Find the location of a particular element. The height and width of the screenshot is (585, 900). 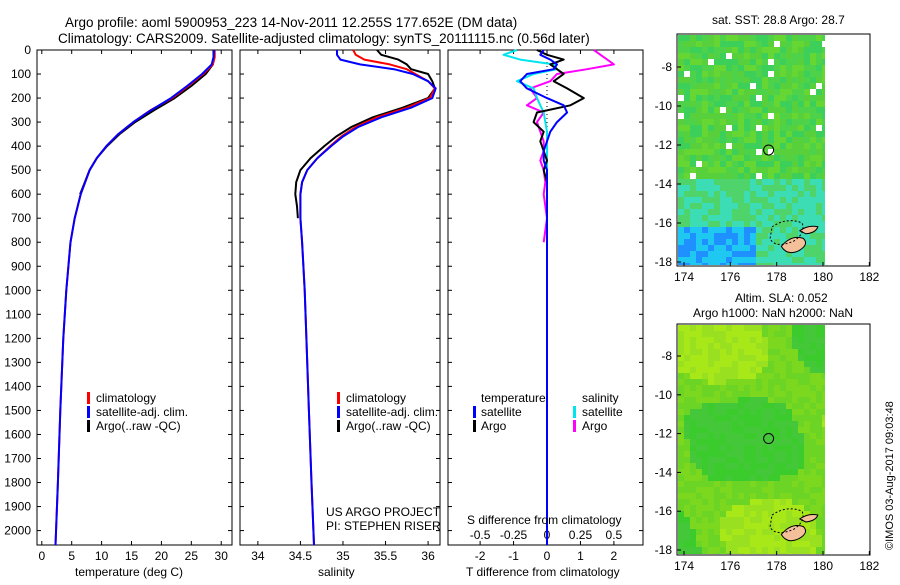

y-tick-label: 300 is located at coordinates (21, 122).